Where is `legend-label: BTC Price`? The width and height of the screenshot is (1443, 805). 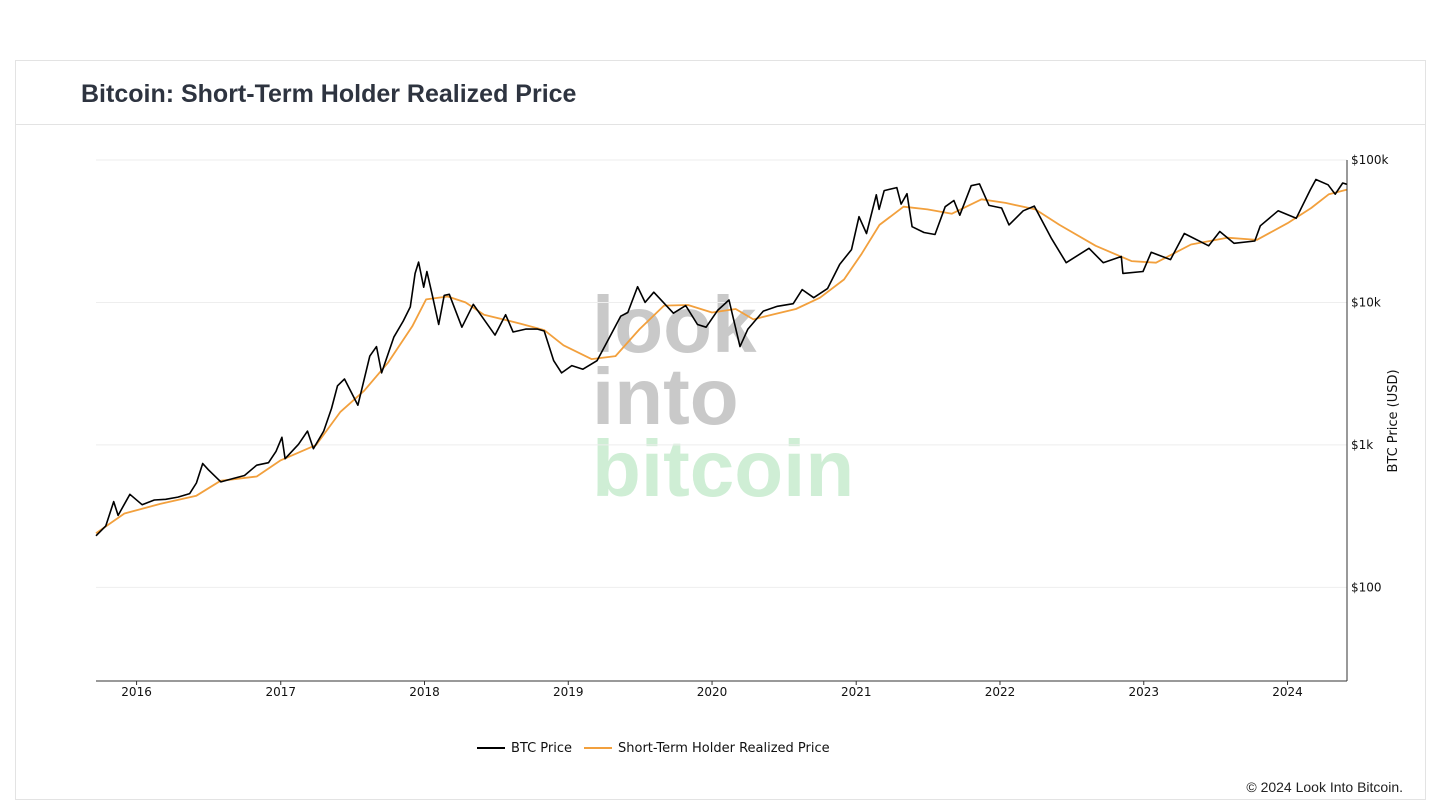 legend-label: BTC Price is located at coordinates (541, 748).